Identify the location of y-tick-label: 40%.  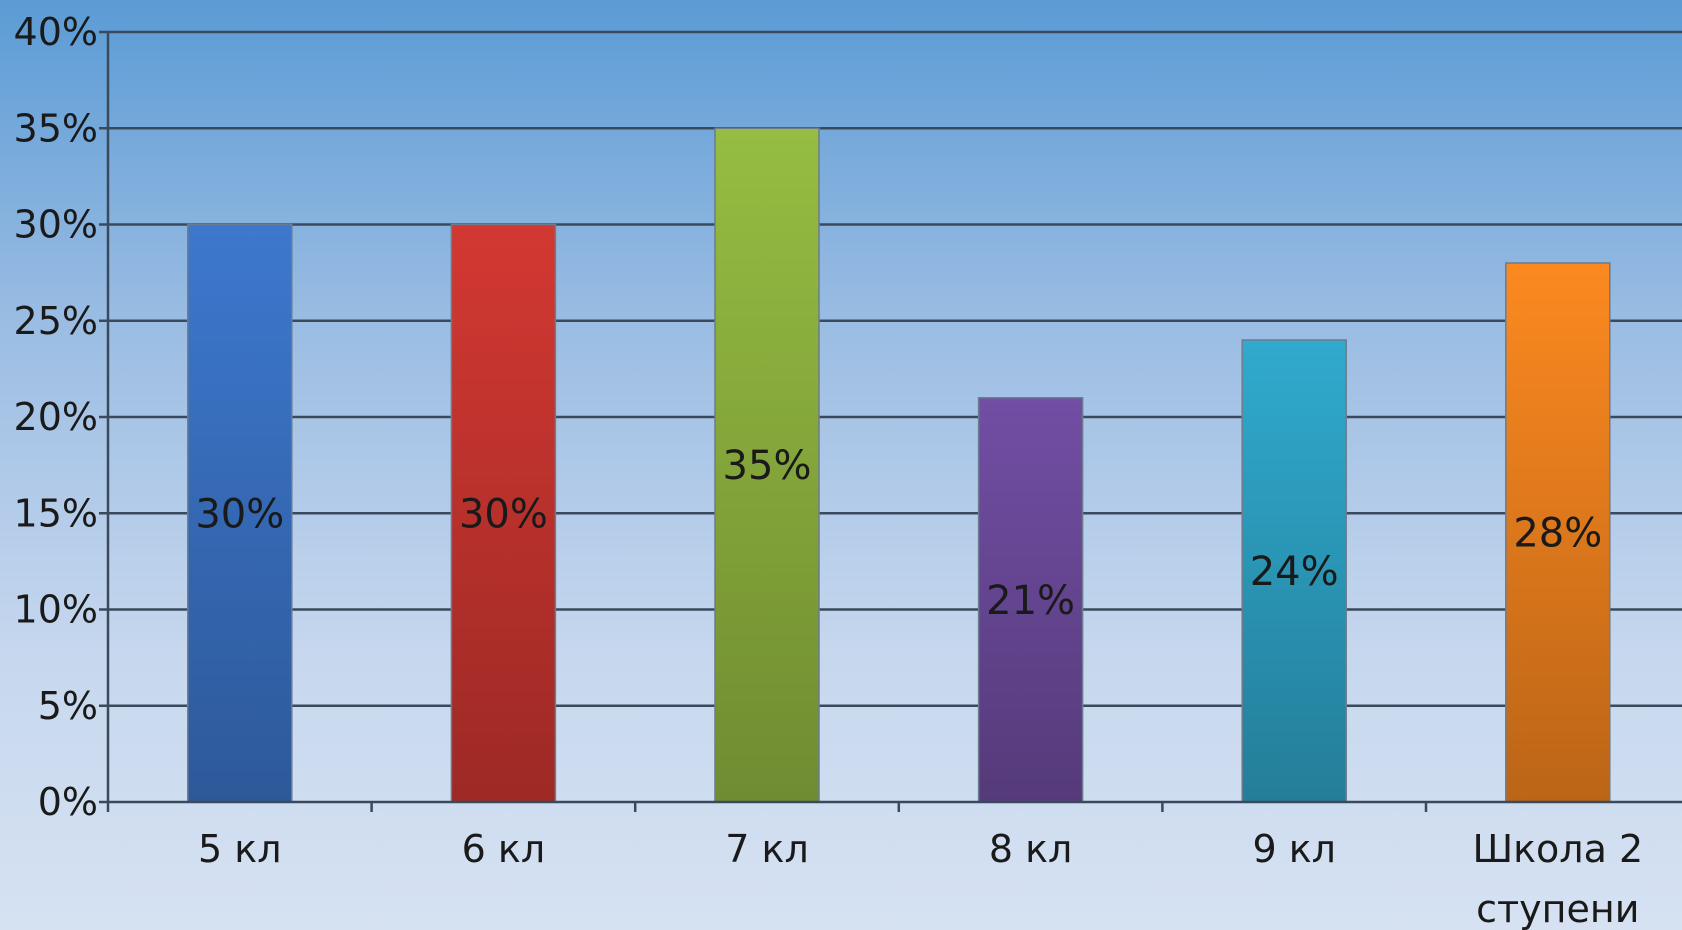
(56, 32).